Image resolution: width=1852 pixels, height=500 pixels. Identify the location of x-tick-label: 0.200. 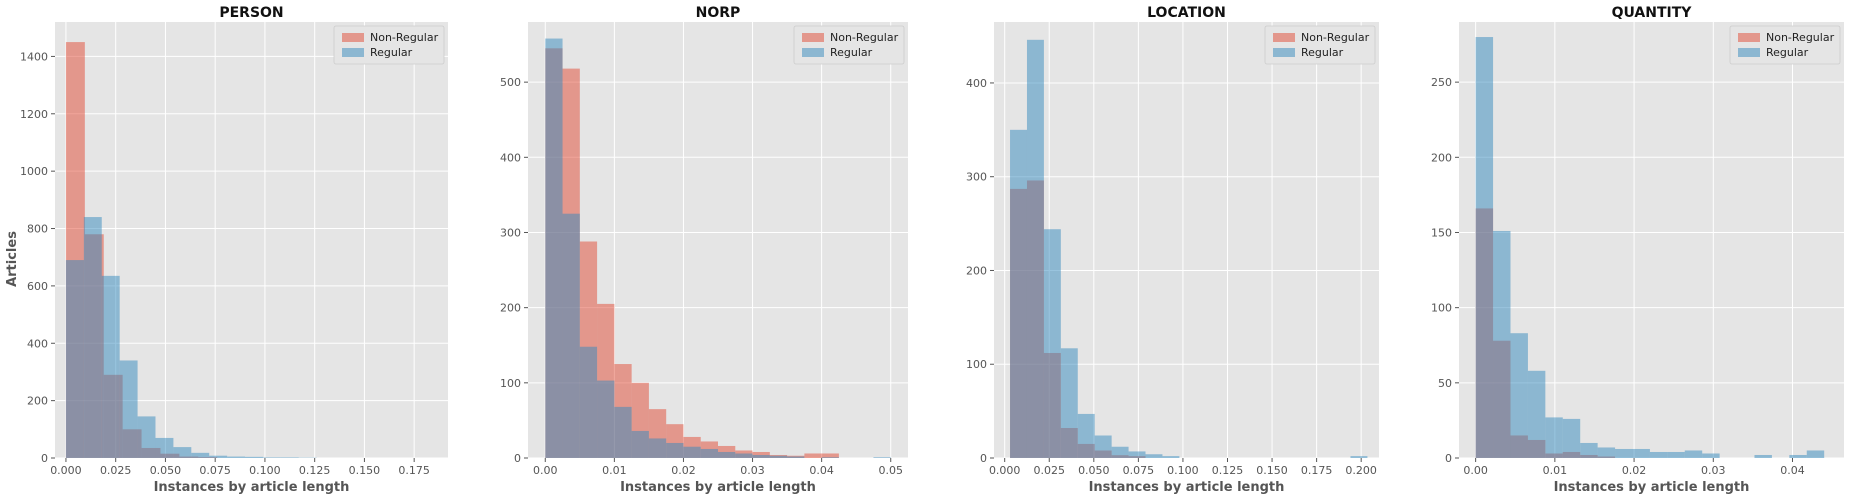
(1361, 470).